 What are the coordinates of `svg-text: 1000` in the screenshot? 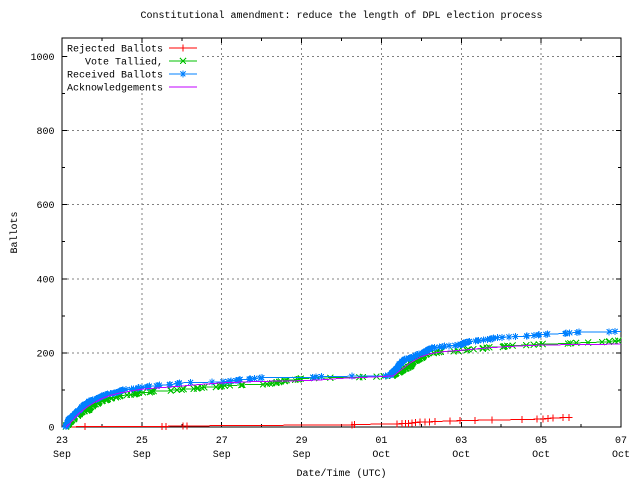 It's located at (42, 58).